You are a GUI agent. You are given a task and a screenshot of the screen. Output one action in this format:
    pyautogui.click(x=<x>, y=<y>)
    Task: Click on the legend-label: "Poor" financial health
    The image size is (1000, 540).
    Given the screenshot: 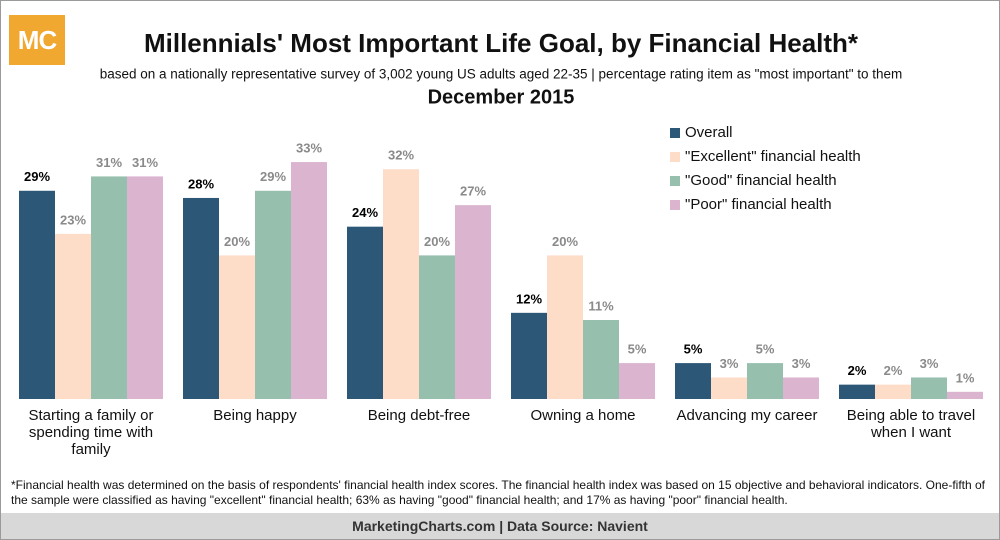 What is the action you would take?
    pyautogui.click(x=758, y=204)
    